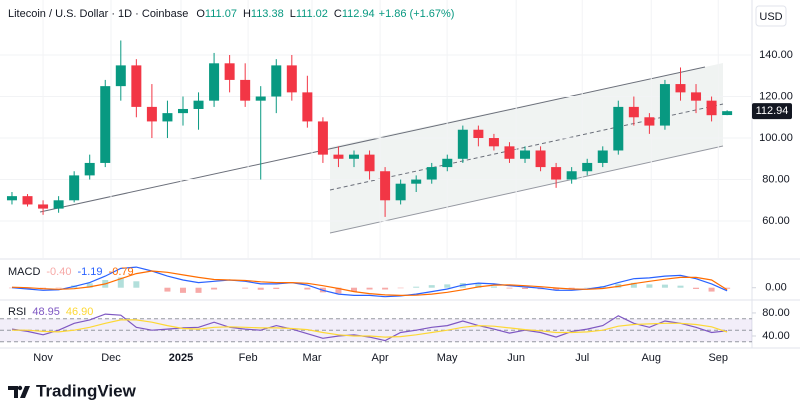 Image resolution: width=800 pixels, height=400 pixels. Describe the element at coordinates (121, 272) in the screenshot. I see `legend-value: -0.79` at that location.